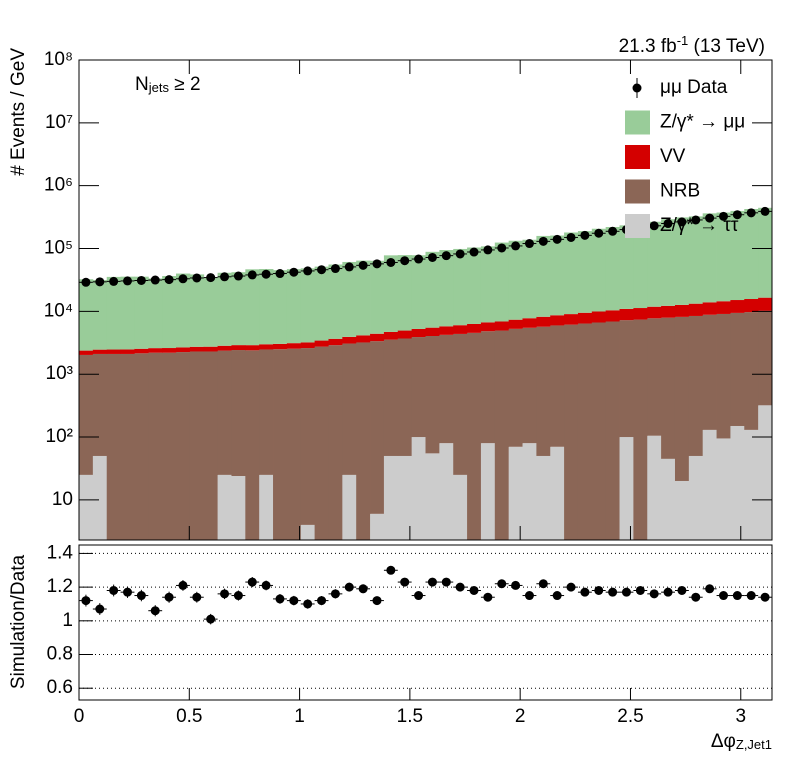  I want to click on y-tick-label: 1.2, so click(60, 586).